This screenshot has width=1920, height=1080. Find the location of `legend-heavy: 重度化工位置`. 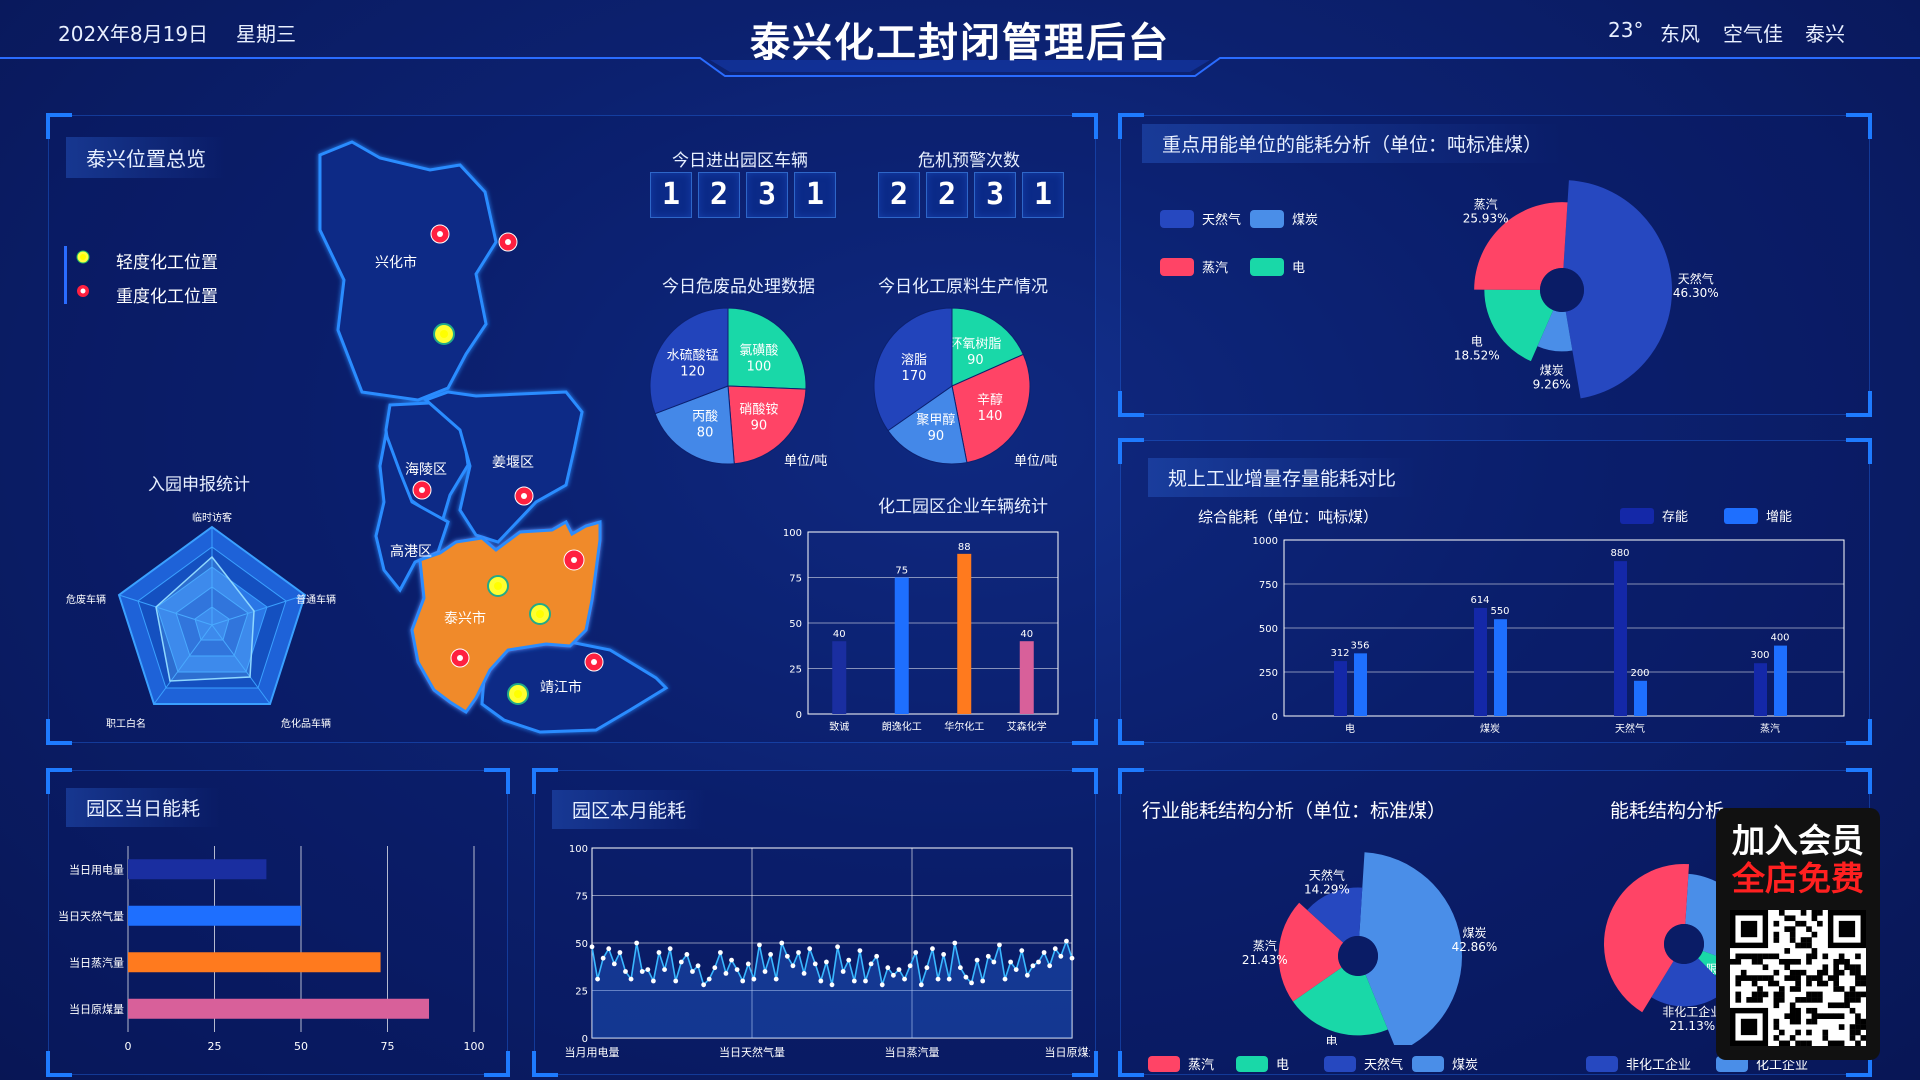

legend-heavy: 重度化工位置 is located at coordinates (167, 297).